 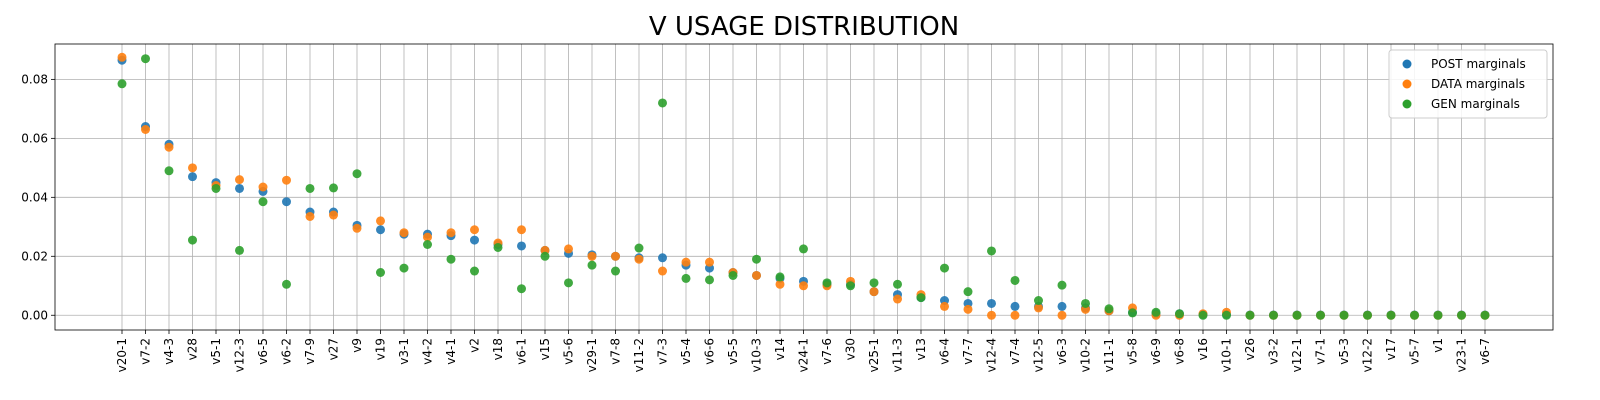 I want to click on x-tick-label: v19, so click(x=381, y=349).